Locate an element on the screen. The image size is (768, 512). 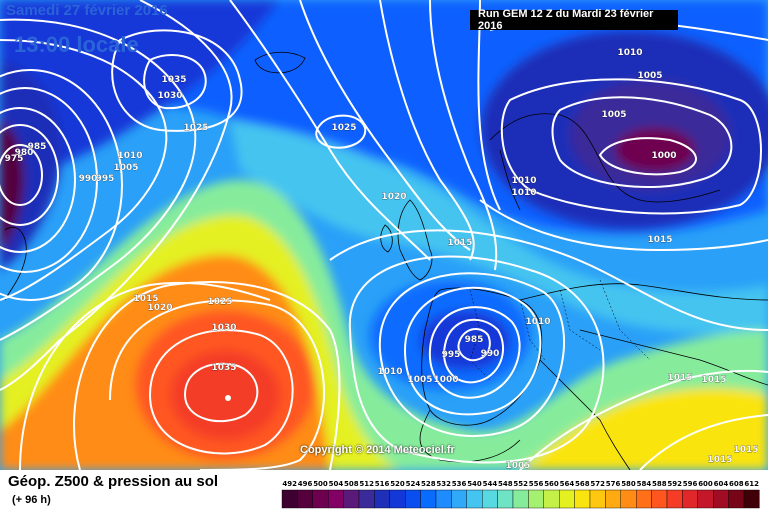
legend-value-label: 564 is located at coordinates (567, 484).